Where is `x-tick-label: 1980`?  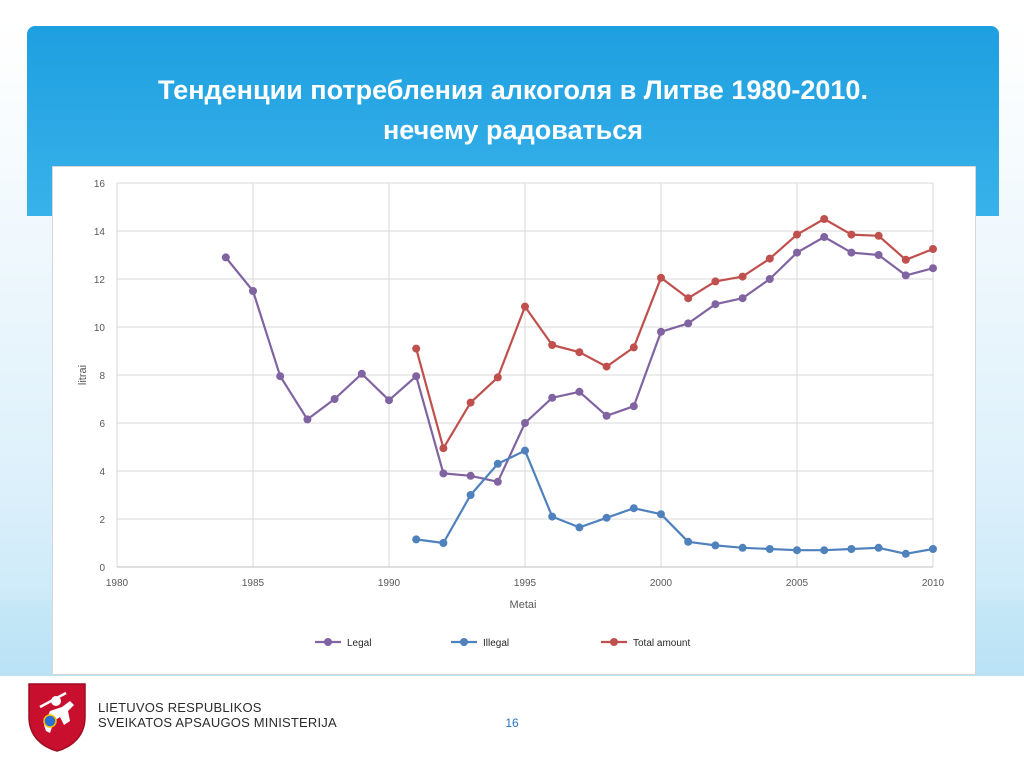 x-tick-label: 1980 is located at coordinates (117, 583).